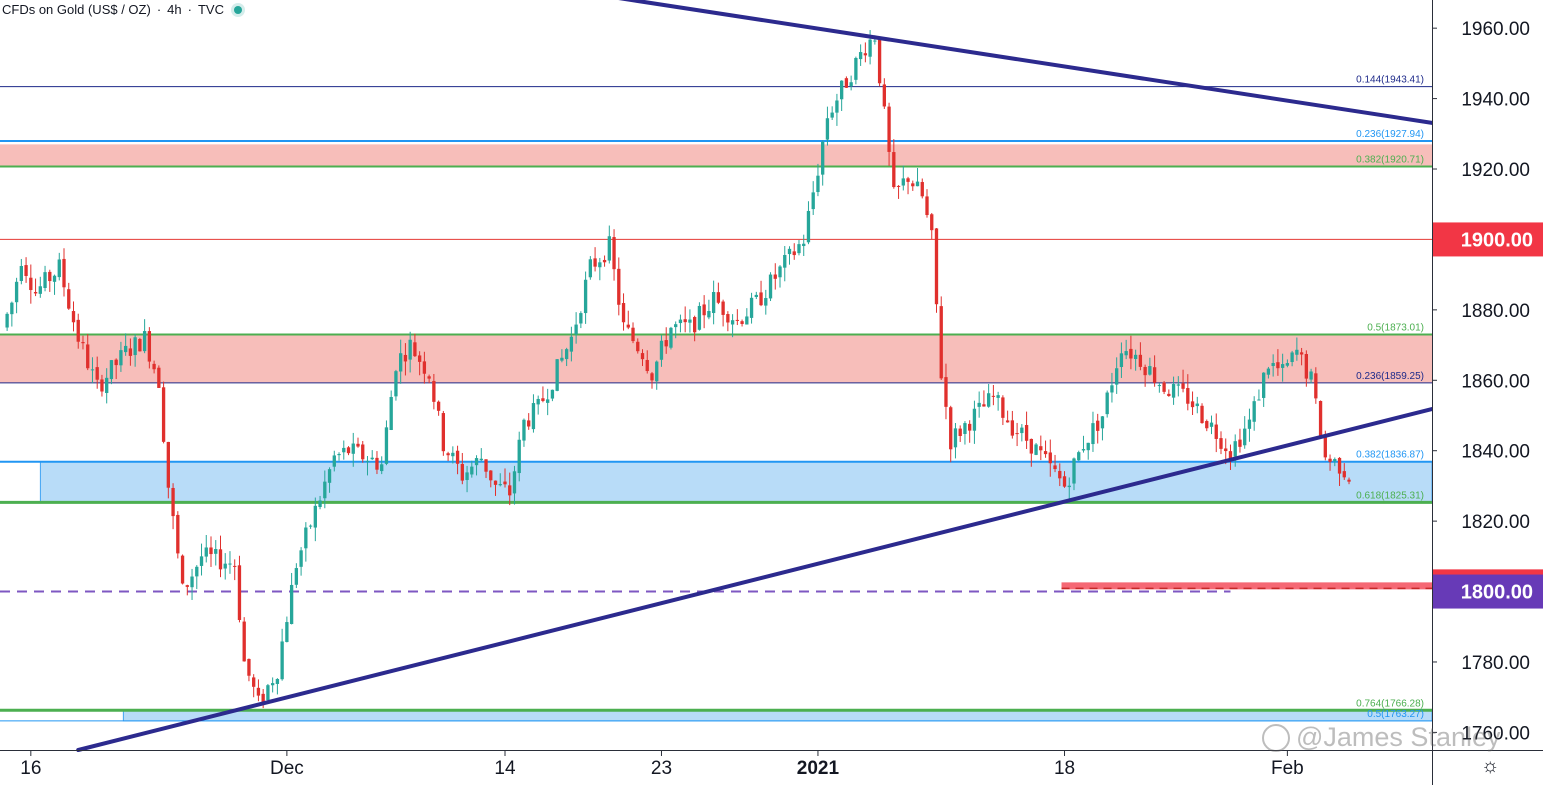 The height and width of the screenshot is (785, 1543). Describe the element at coordinates (122, 9) in the screenshot. I see `symbol-legend: CFDs on Gold (US$ / OZ) · 4h · TVC` at that location.